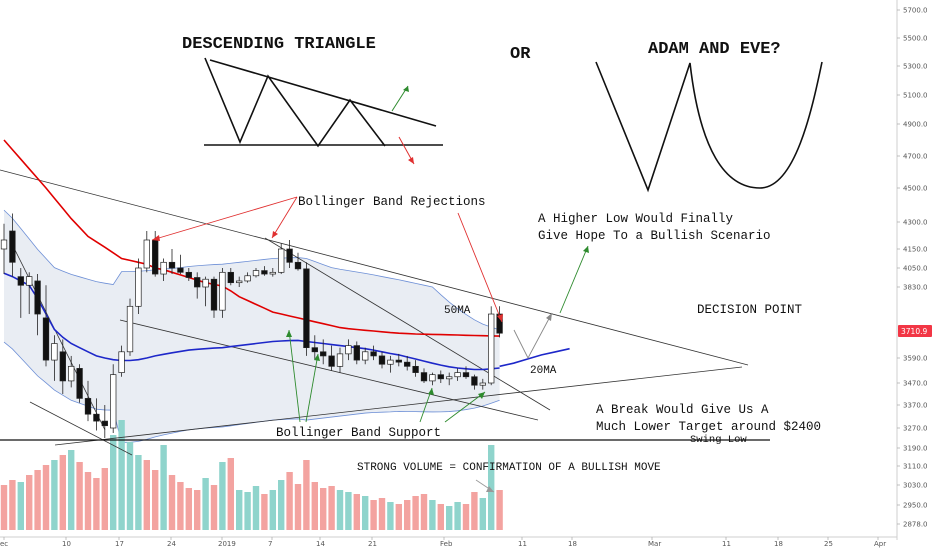  What do you see at coordinates (915, 467) in the screenshot?
I see `price-tick-label: 3110.0` at bounding box center [915, 467].